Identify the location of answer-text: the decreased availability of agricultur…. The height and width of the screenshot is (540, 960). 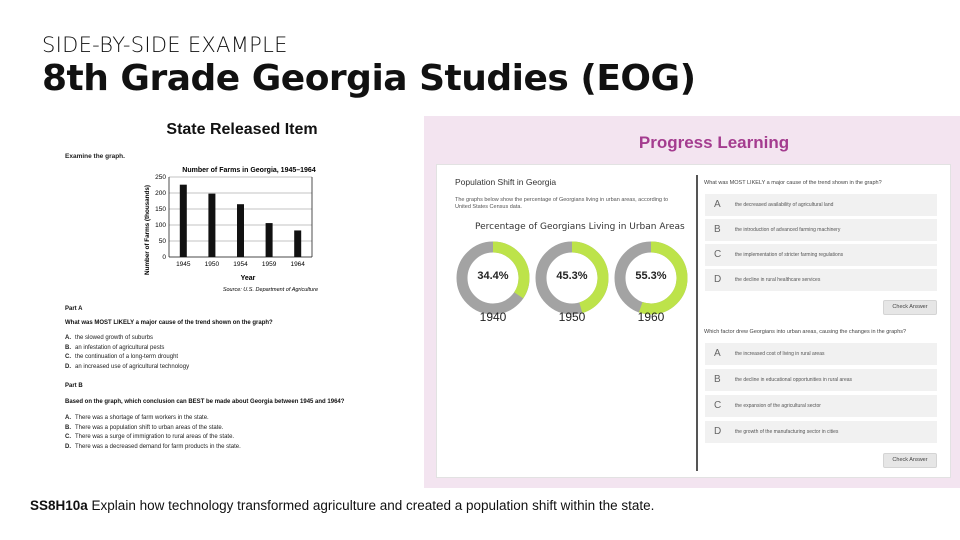
(784, 205).